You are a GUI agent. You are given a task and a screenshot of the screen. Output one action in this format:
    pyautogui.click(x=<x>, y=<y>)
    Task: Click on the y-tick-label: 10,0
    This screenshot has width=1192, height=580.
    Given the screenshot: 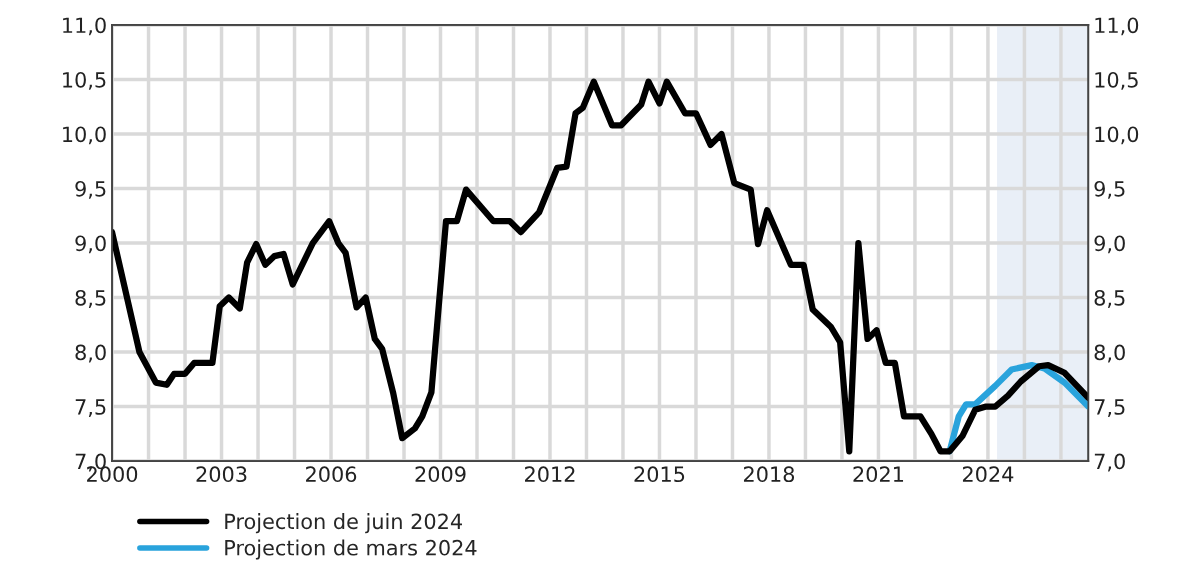 What is the action you would take?
    pyautogui.click(x=84, y=135)
    